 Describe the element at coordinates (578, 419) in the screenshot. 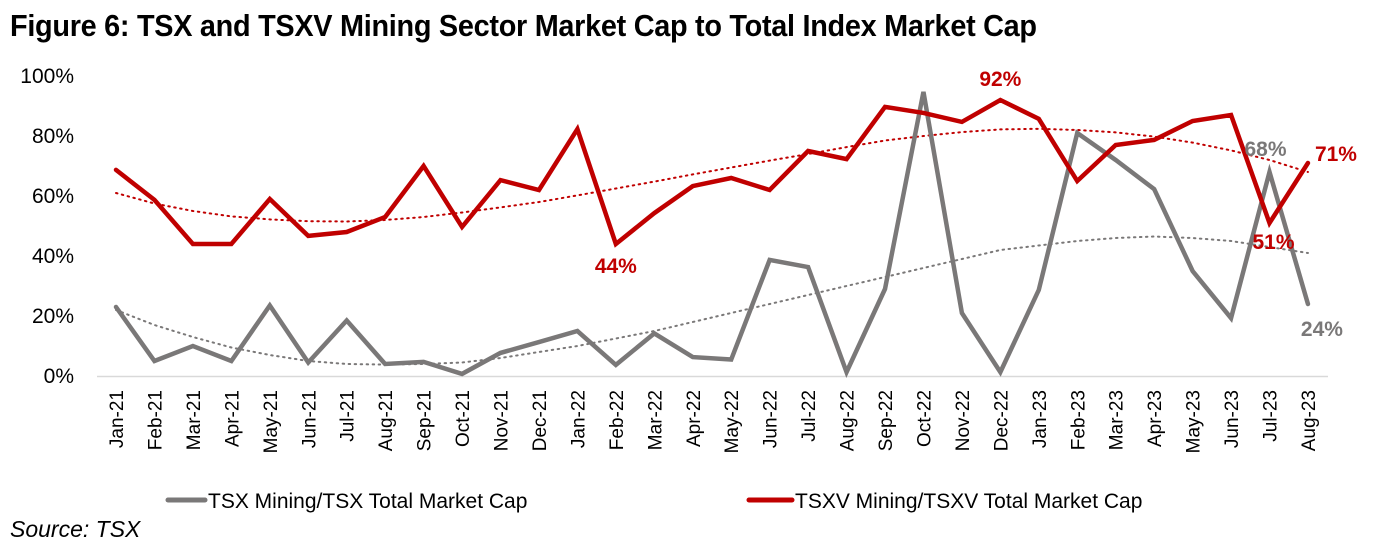

I see `x-tick-label: Jan-22` at that location.